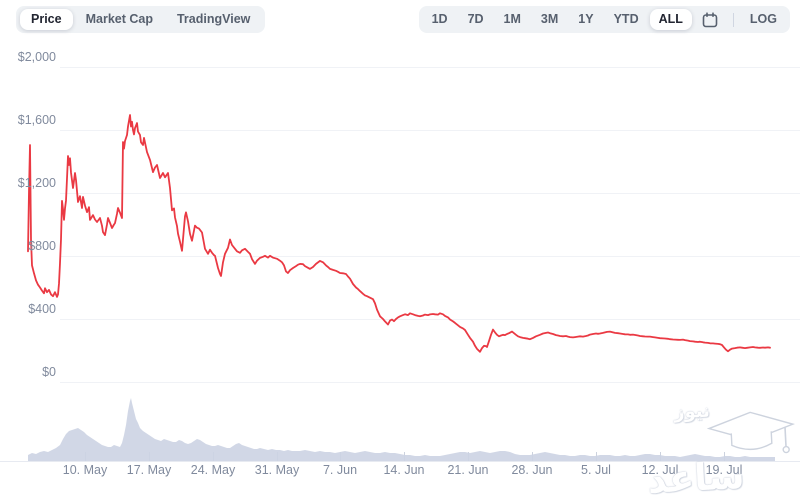 This screenshot has width=800, height=502. What do you see at coordinates (119, 19) in the screenshot?
I see `tab-market-cap: Market Cap` at bounding box center [119, 19].